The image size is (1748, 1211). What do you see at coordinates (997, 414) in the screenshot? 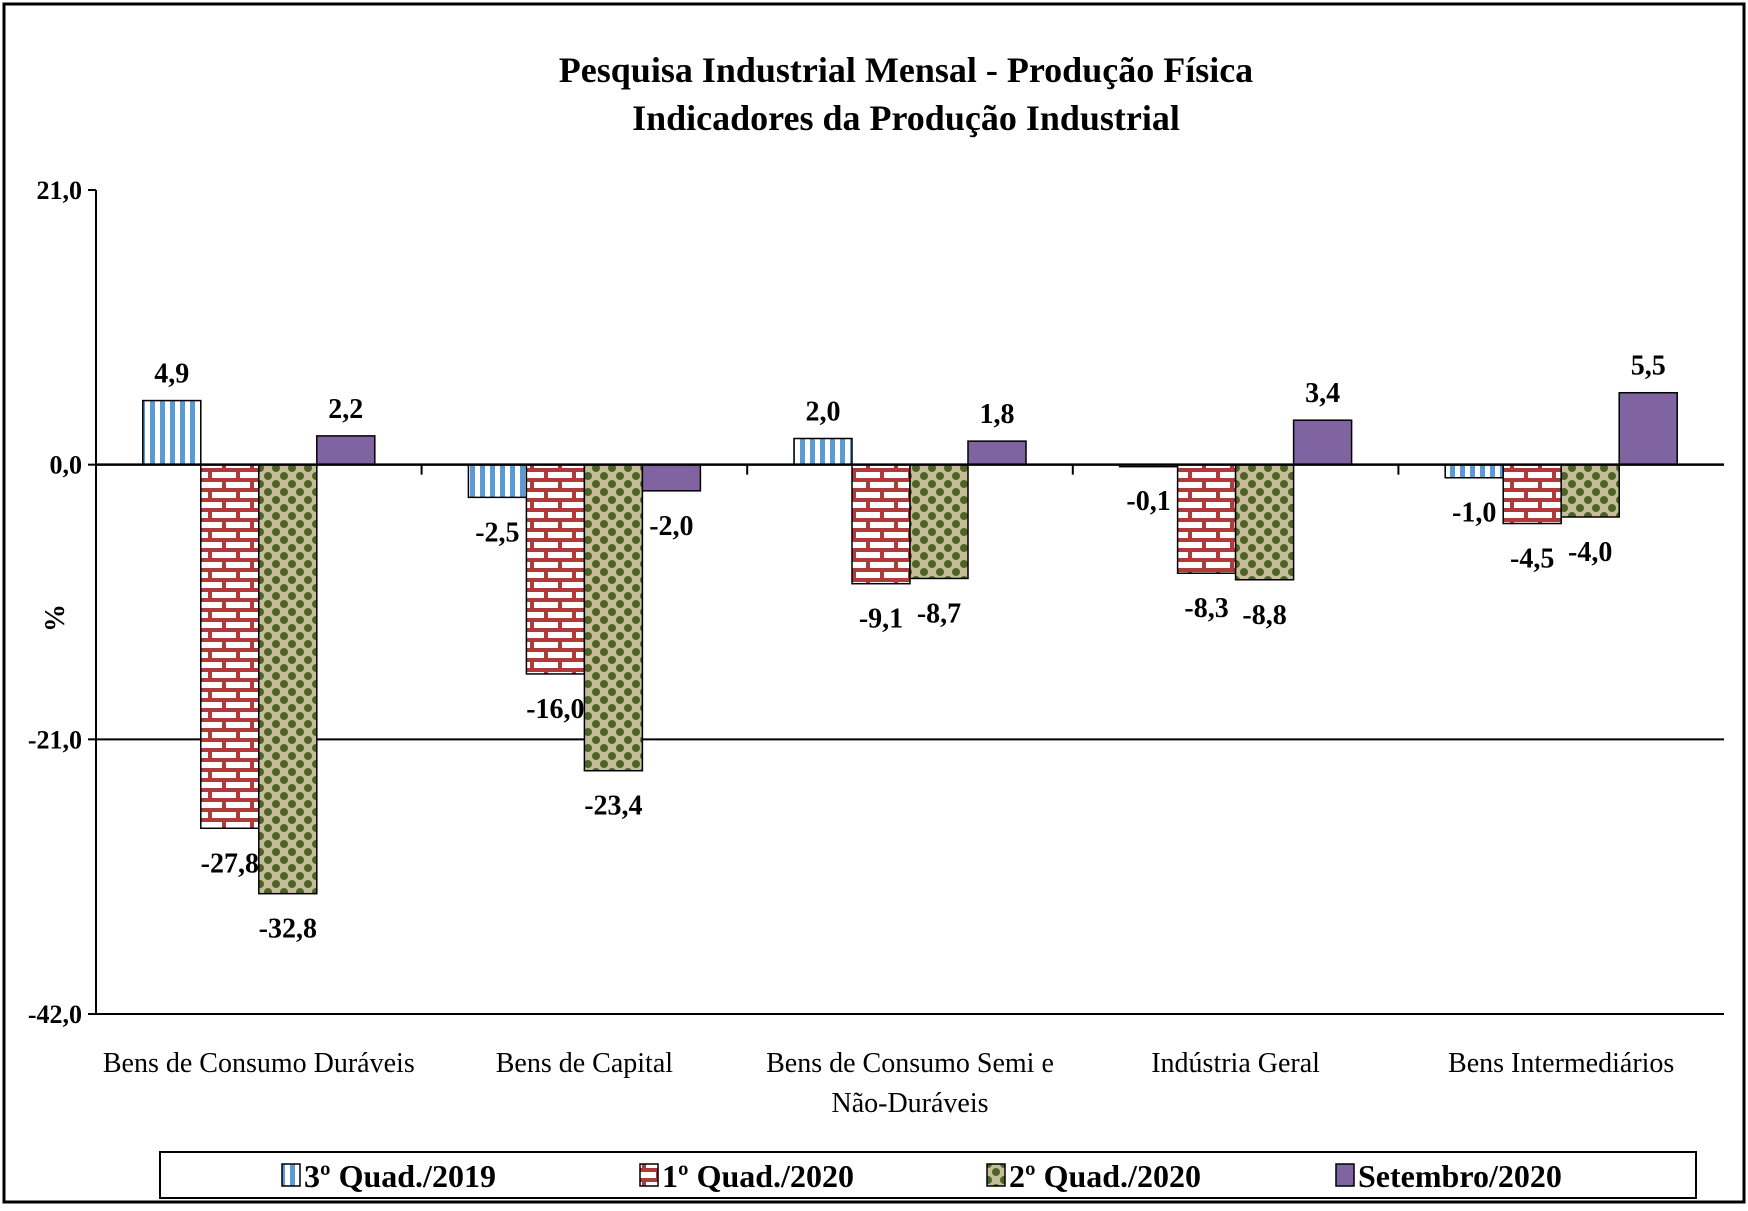
I see `data-label: 1,8` at bounding box center [997, 414].